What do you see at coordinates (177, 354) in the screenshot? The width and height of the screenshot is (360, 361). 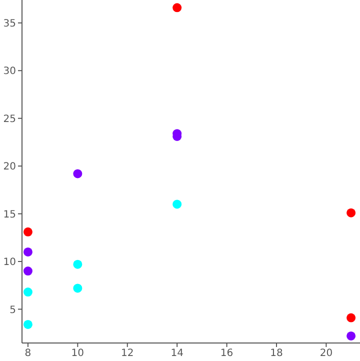 I see `x-tick-label: 14` at bounding box center [177, 354].